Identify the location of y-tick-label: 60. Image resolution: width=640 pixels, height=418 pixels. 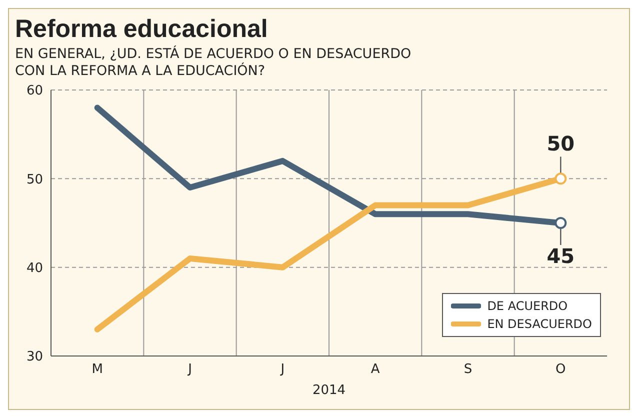
(34, 91).